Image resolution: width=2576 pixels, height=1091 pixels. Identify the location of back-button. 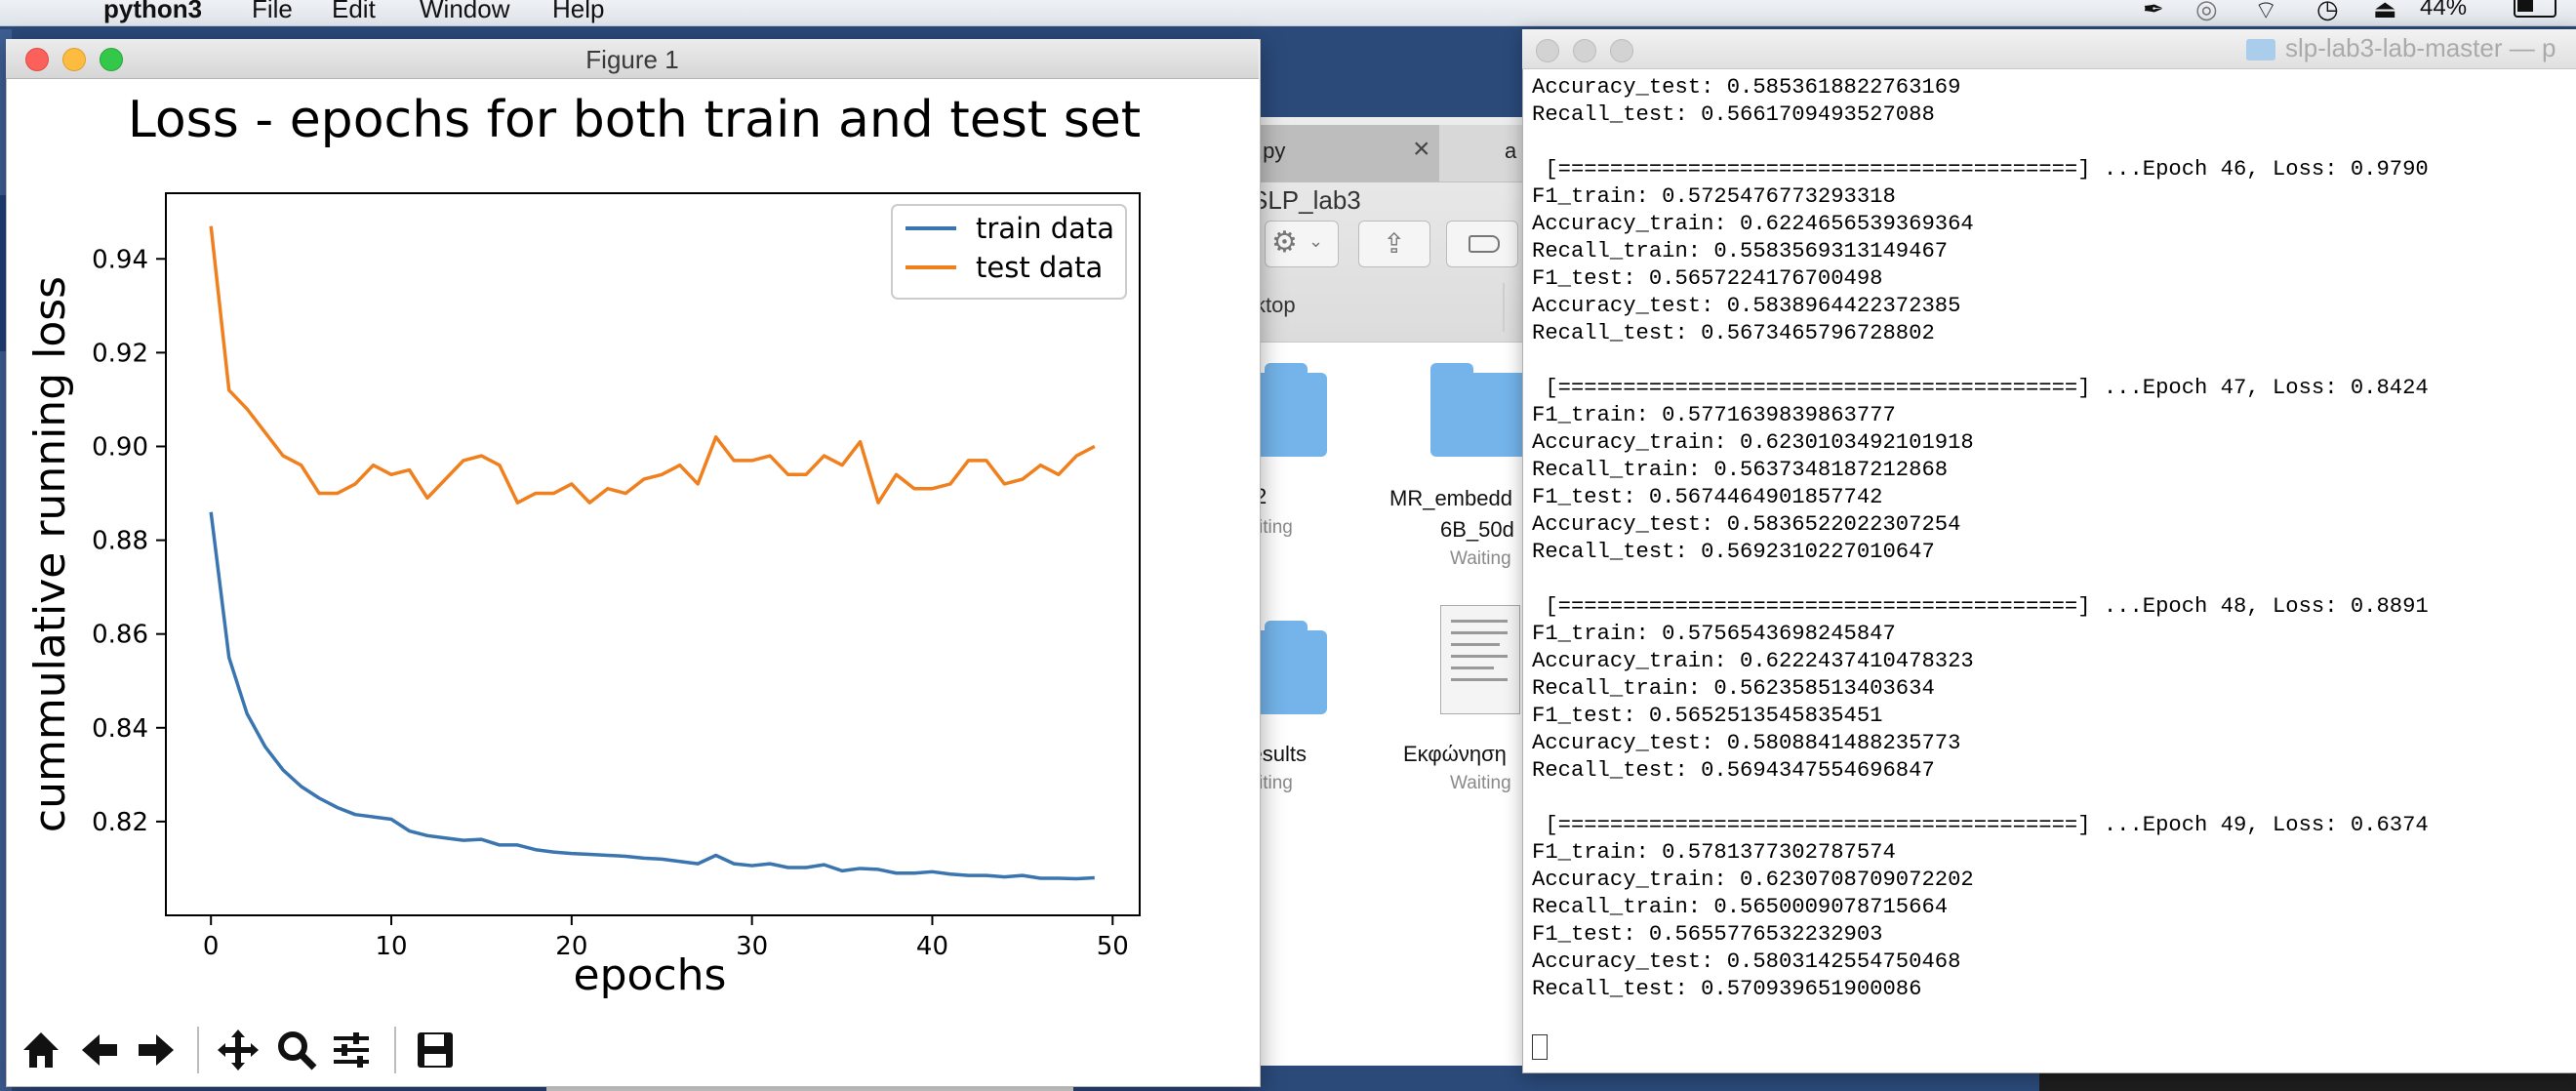
(99, 1050).